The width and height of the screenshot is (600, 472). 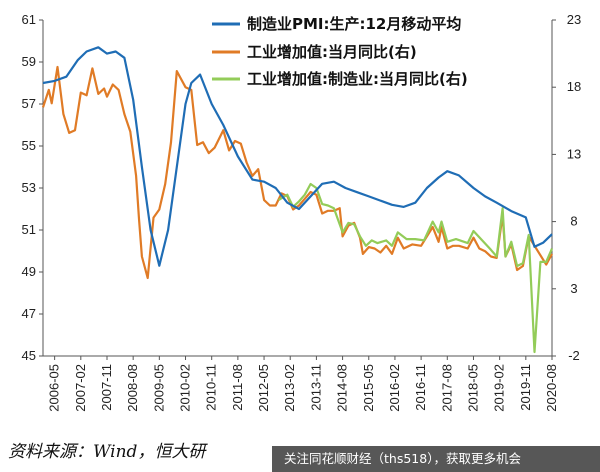 What do you see at coordinates (574, 19) in the screenshot?
I see `right-tick-label: 23` at bounding box center [574, 19].